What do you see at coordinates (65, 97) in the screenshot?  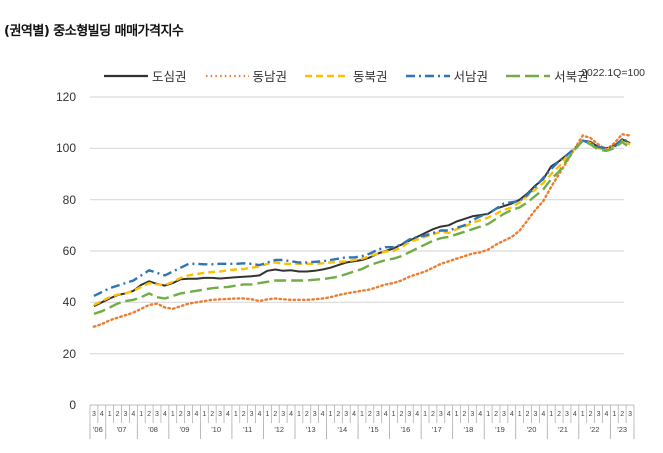 I see `y-tick-label: 120` at bounding box center [65, 97].